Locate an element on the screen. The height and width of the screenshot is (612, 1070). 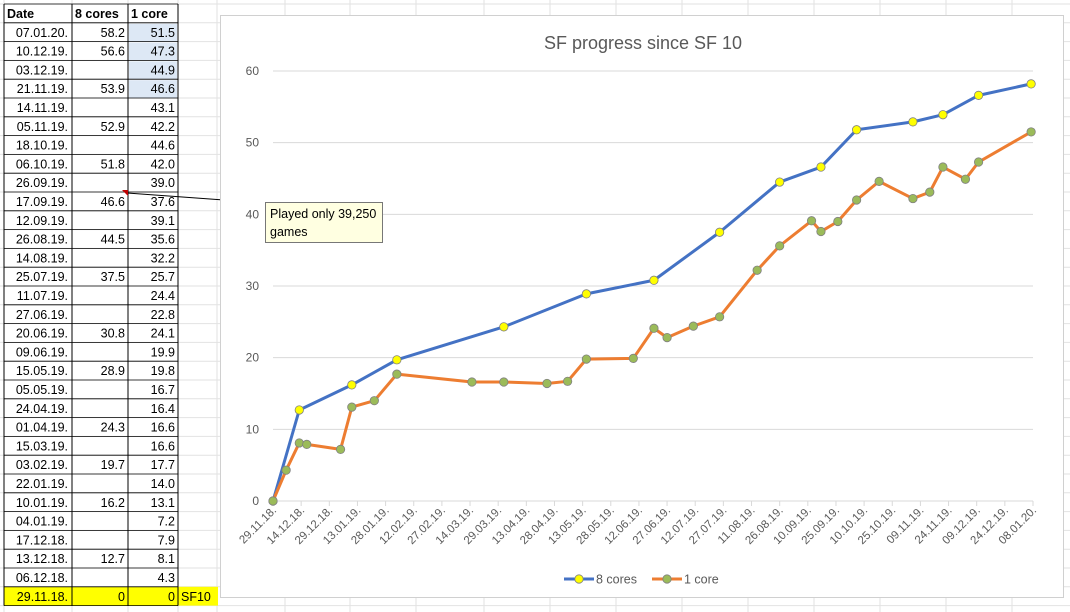
cell-1-core: 42.0 is located at coordinates (163, 164).